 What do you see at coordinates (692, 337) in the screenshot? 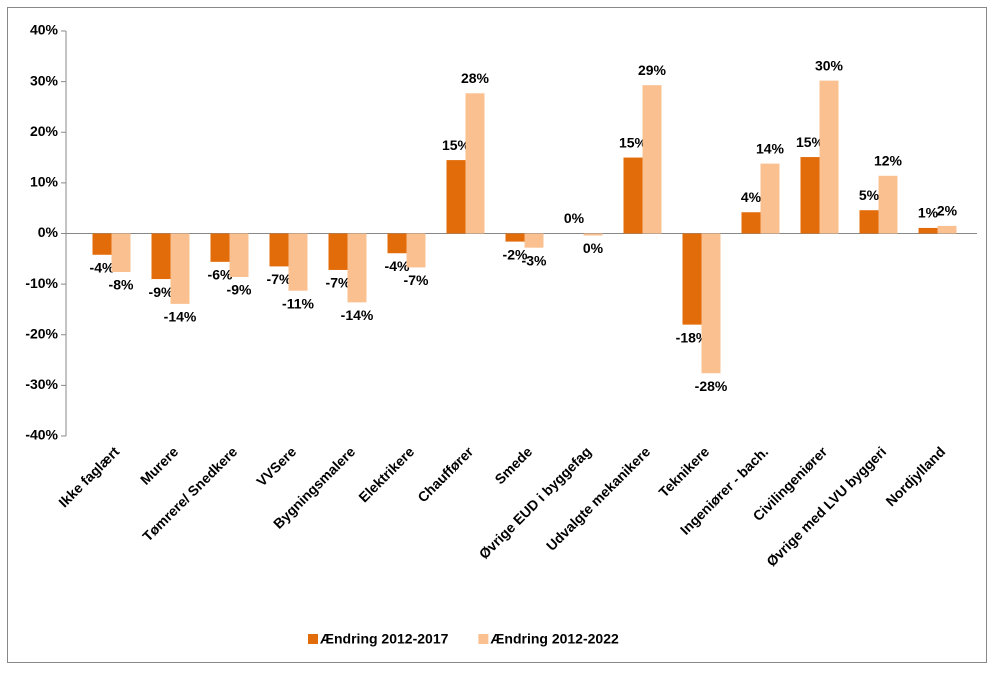
I see `data-label: -18%` at bounding box center [692, 337].